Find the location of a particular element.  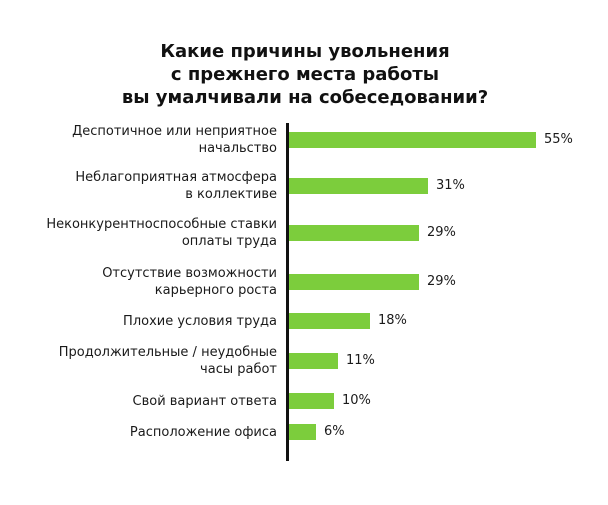

category-label-line: часы работ is located at coordinates (238, 369).